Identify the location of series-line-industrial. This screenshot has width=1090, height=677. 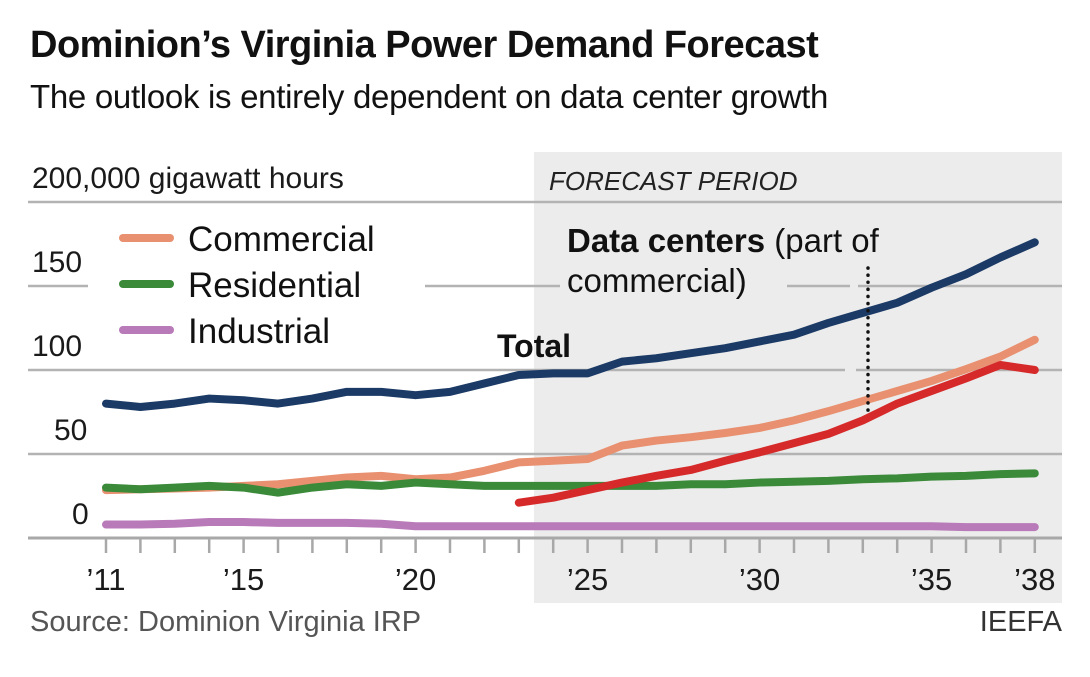
(570, 525).